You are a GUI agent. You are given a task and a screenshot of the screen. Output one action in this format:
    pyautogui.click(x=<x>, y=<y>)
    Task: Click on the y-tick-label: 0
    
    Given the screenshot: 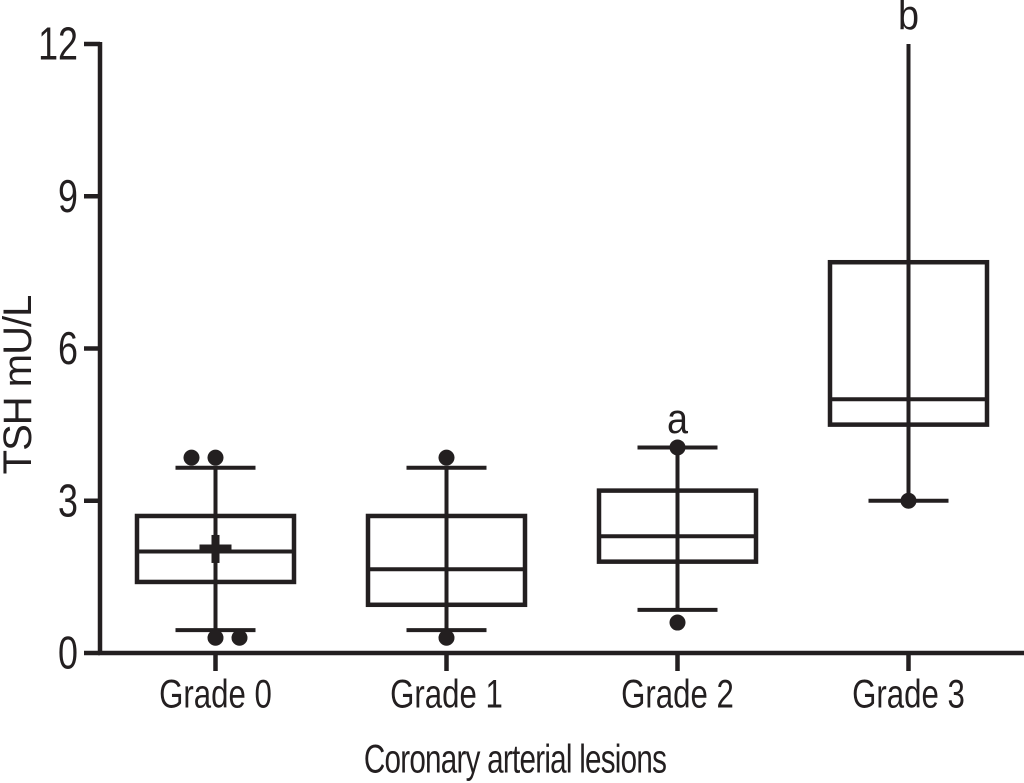 What is the action you would take?
    pyautogui.click(x=68, y=652)
    